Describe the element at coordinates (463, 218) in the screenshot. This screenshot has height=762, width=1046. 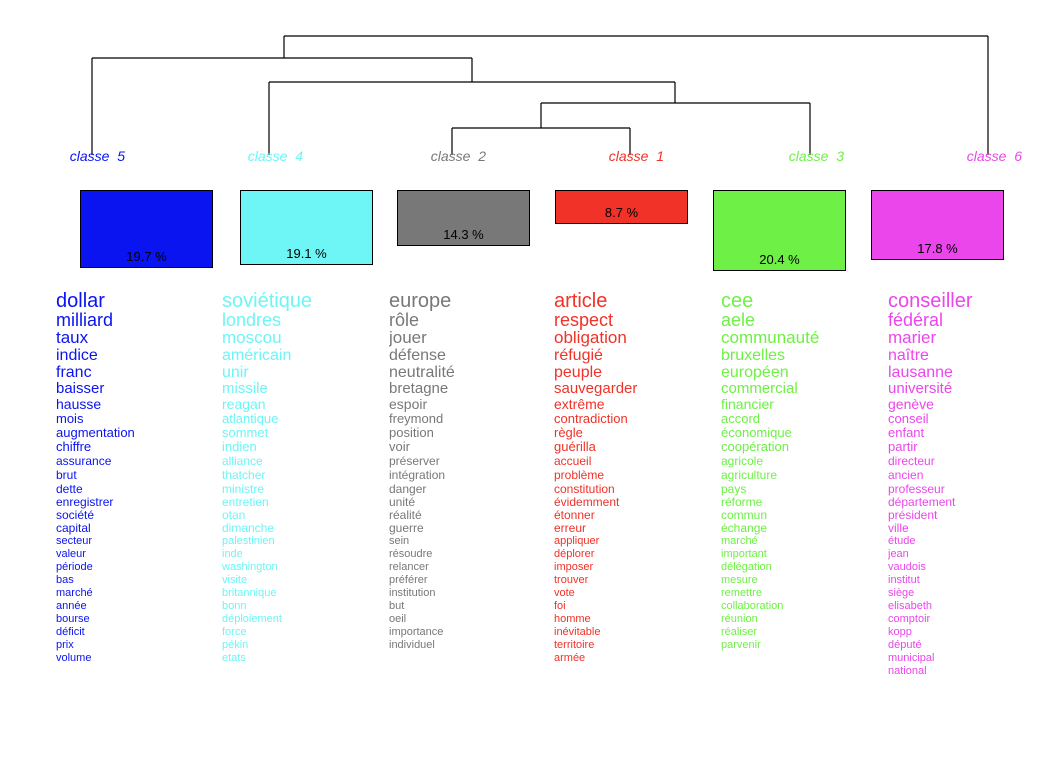
I see `class-bar: 14.3 %` at that location.